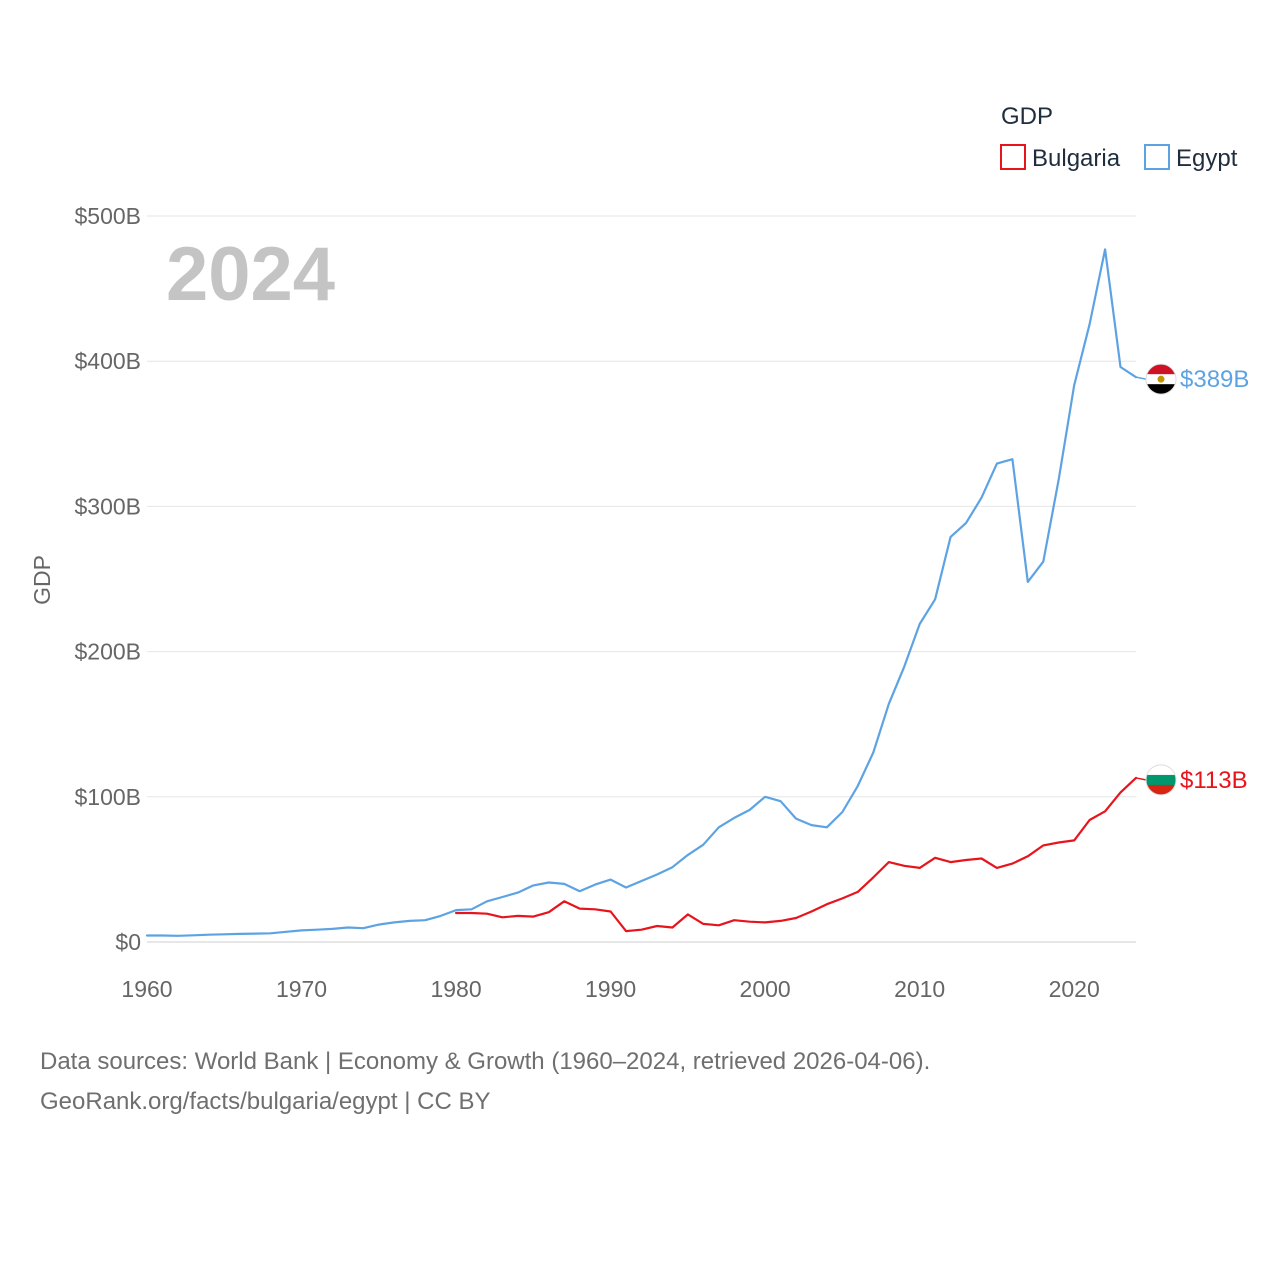  What do you see at coordinates (250, 274) in the screenshot?
I see `year-overlay: 2024` at bounding box center [250, 274].